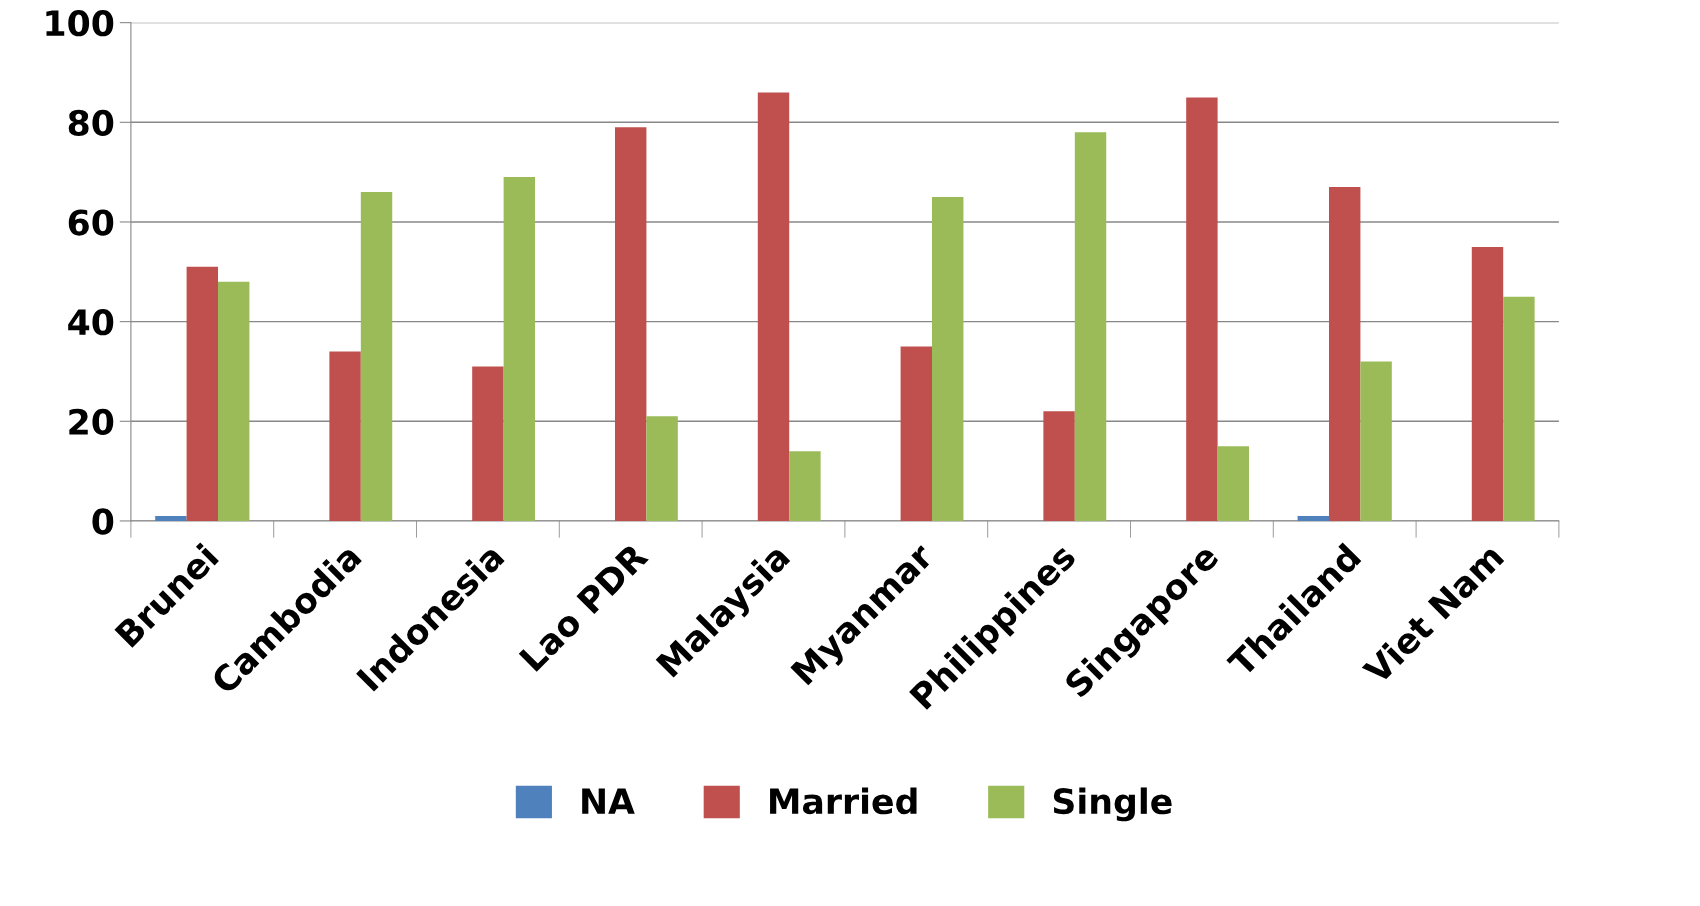  I want to click on y-tick-label: 20, so click(91, 421).